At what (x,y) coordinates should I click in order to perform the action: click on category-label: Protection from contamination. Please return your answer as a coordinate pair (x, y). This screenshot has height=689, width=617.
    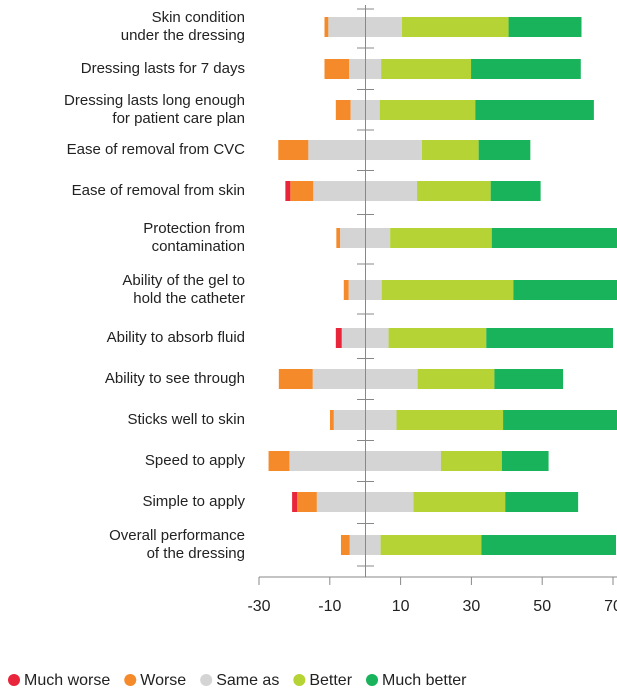
    Looking at the image, I should click on (194, 237).